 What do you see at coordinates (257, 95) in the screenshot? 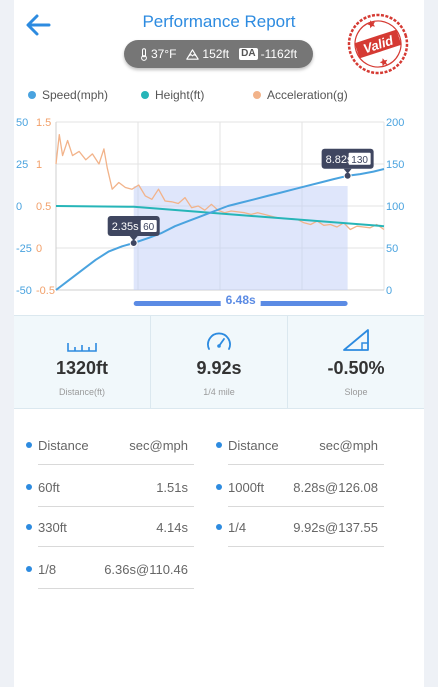
I see `acceleration-dot-icon` at bounding box center [257, 95].